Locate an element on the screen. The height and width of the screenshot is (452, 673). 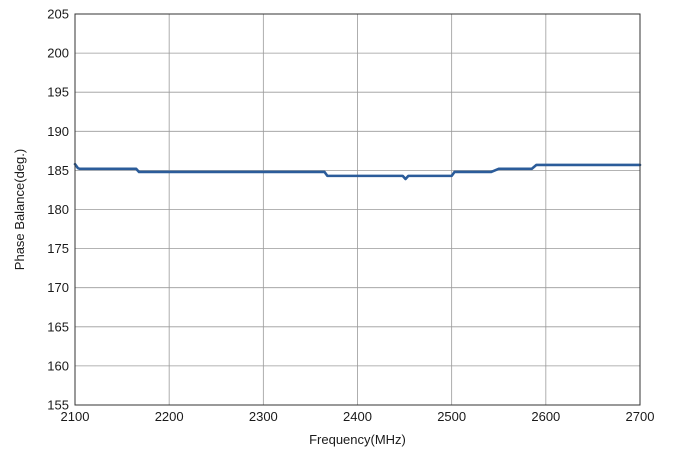
phase-balance-line is located at coordinates (357, 171).